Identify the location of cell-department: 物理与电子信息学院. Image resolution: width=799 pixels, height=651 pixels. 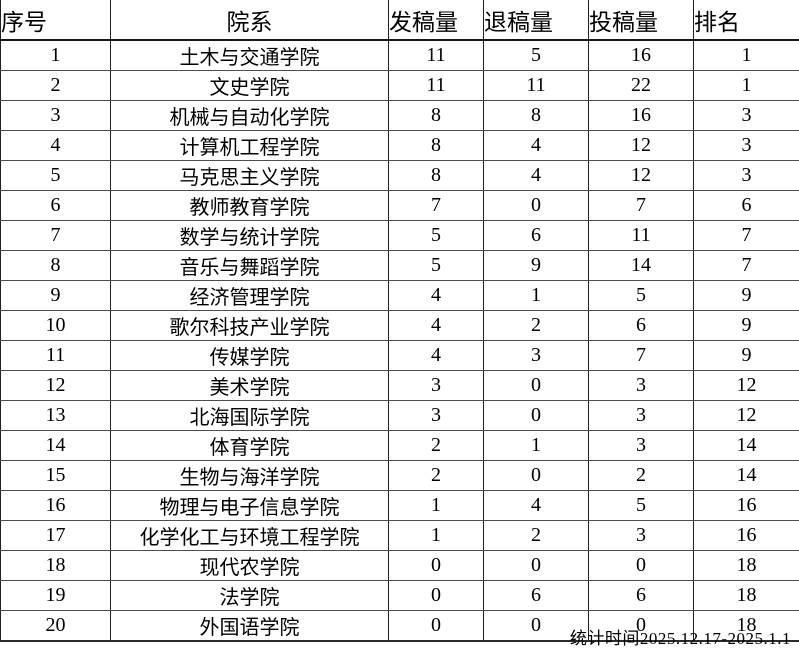
(249, 505).